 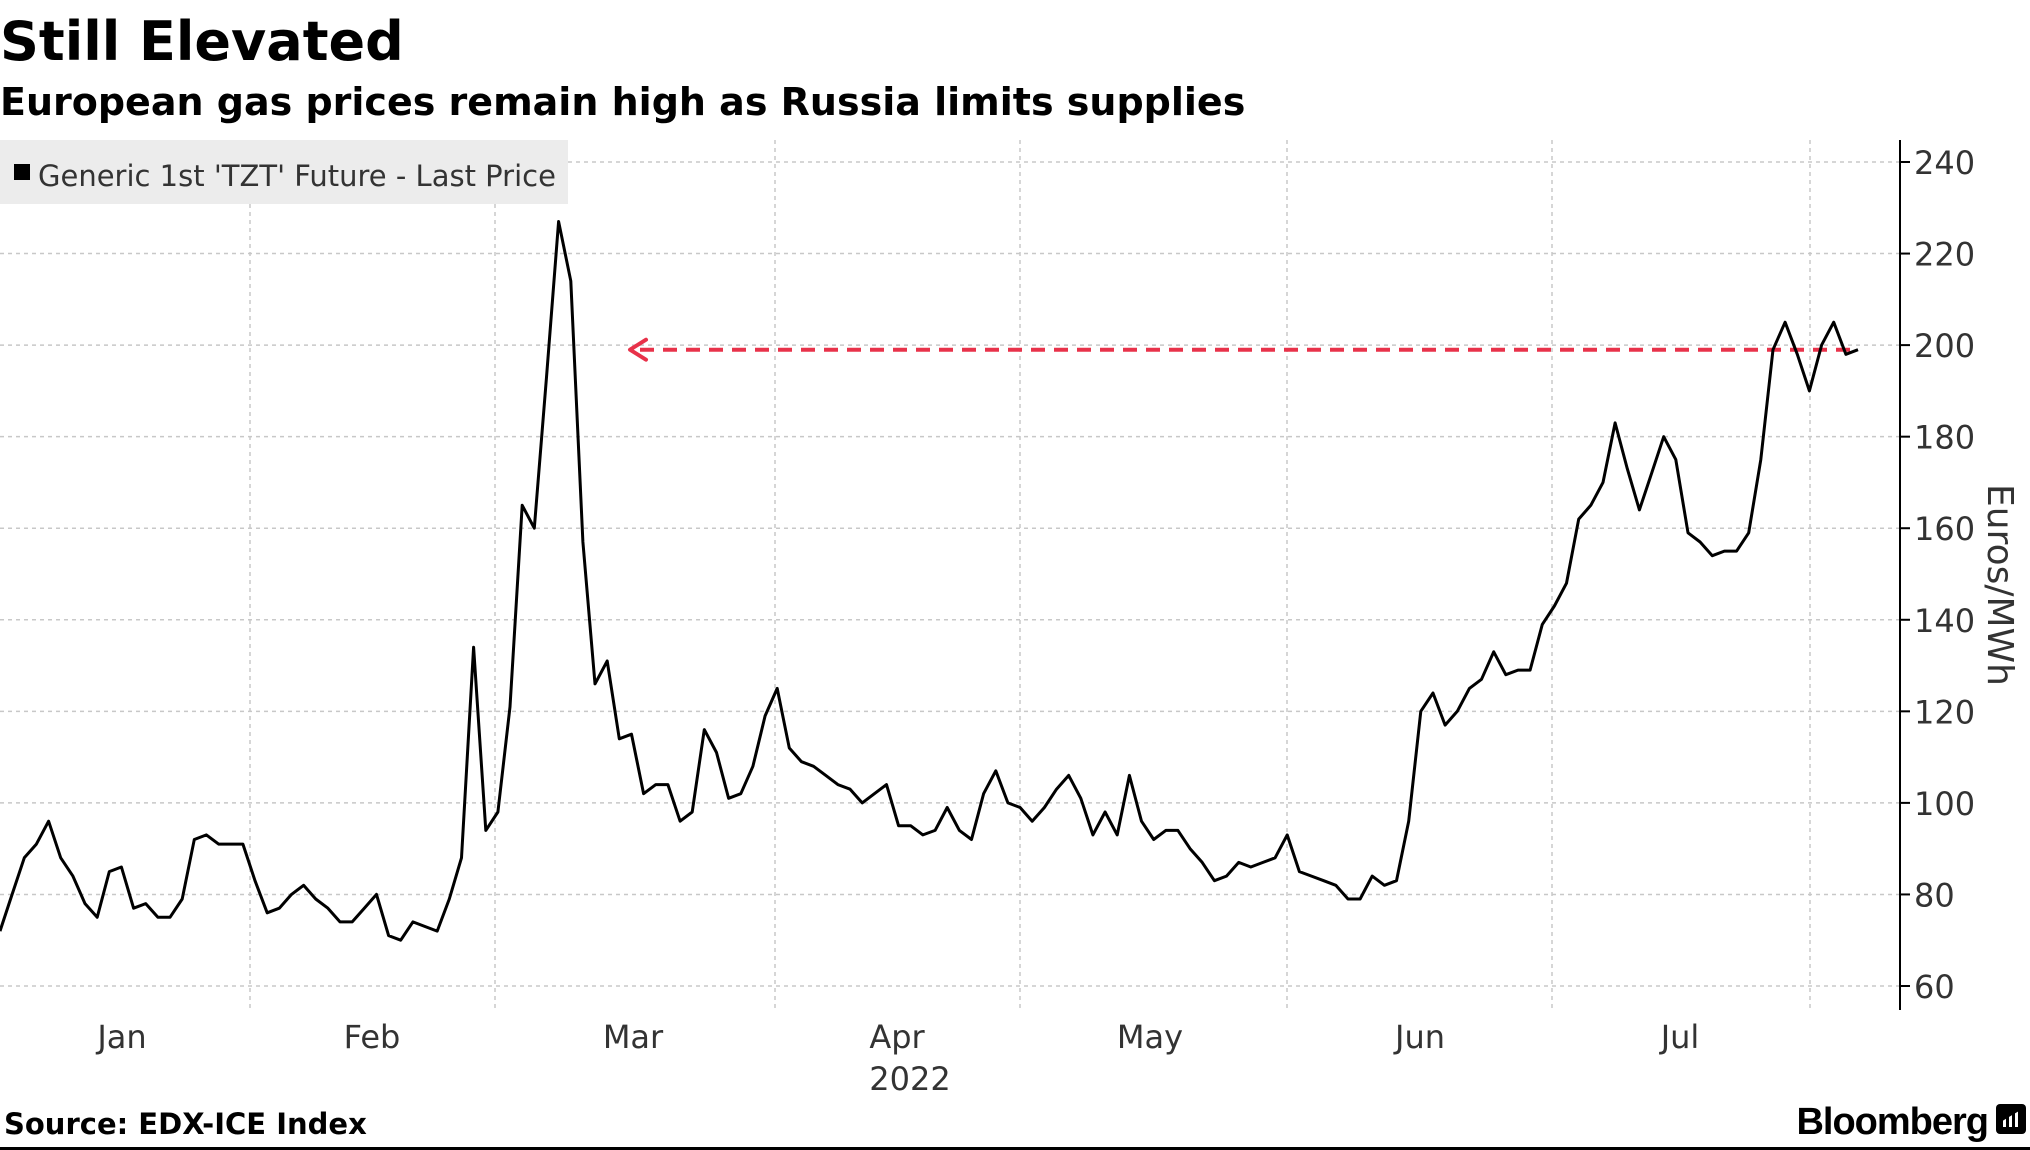 I want to click on y-tick-label: 180, so click(x=1944, y=438).